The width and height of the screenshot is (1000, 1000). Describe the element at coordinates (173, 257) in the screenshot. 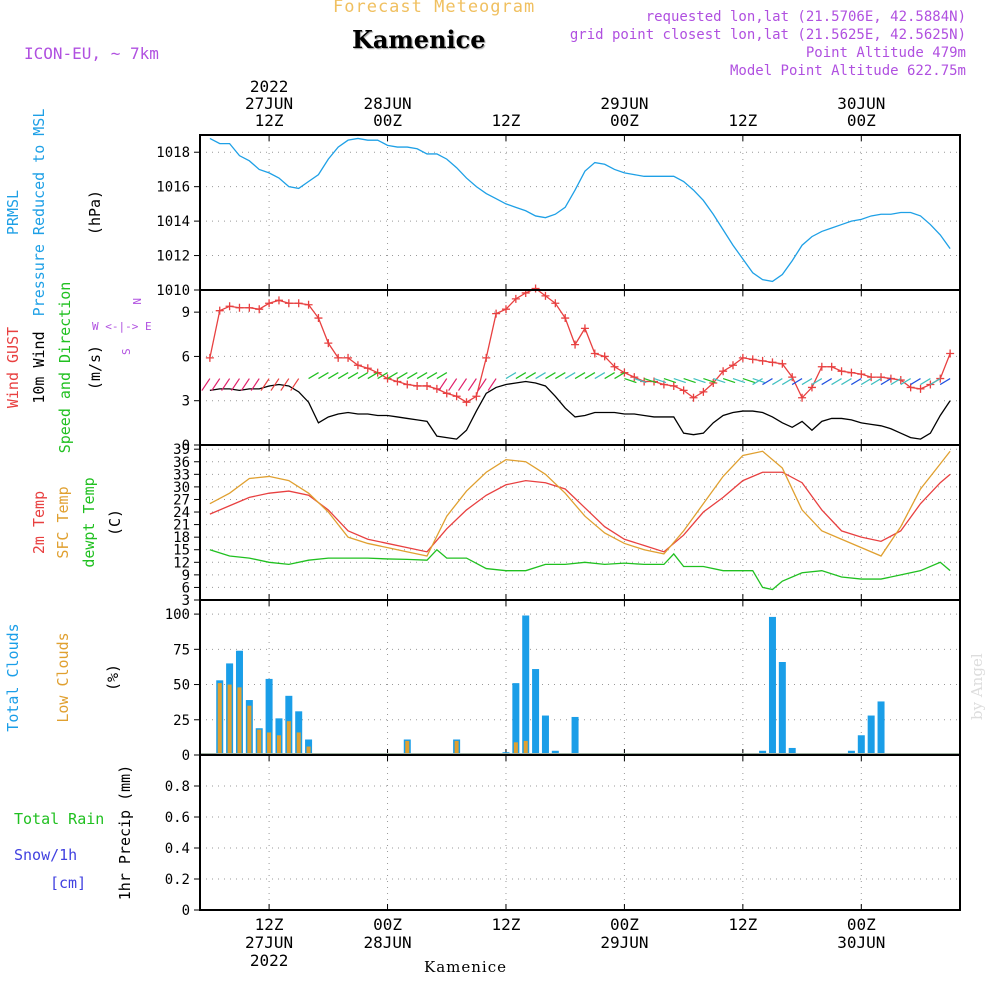

I see `y-tick-label: 1012` at that location.